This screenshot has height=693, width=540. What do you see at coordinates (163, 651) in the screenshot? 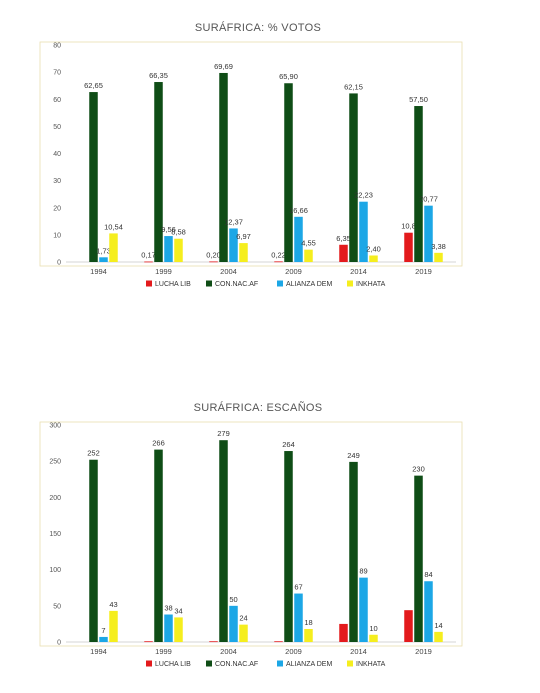
I see `seats-x-tick-label: 1999` at bounding box center [163, 651].